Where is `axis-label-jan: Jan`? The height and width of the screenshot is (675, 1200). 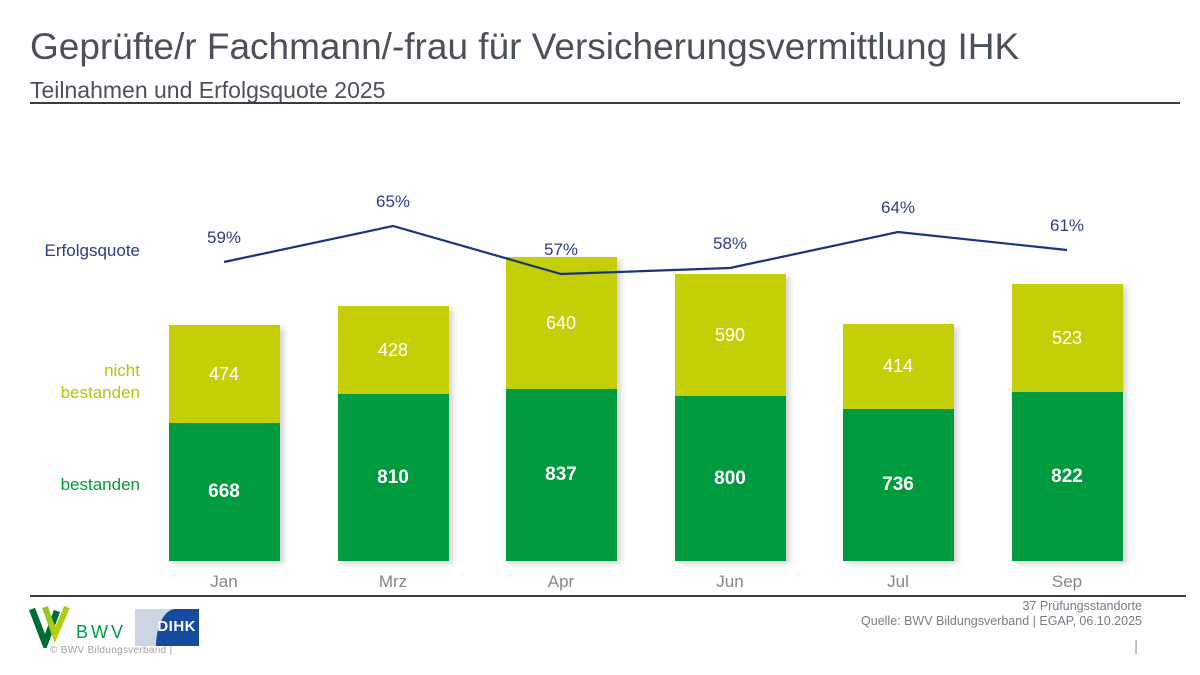 axis-label-jan: Jan is located at coordinates (224, 581).